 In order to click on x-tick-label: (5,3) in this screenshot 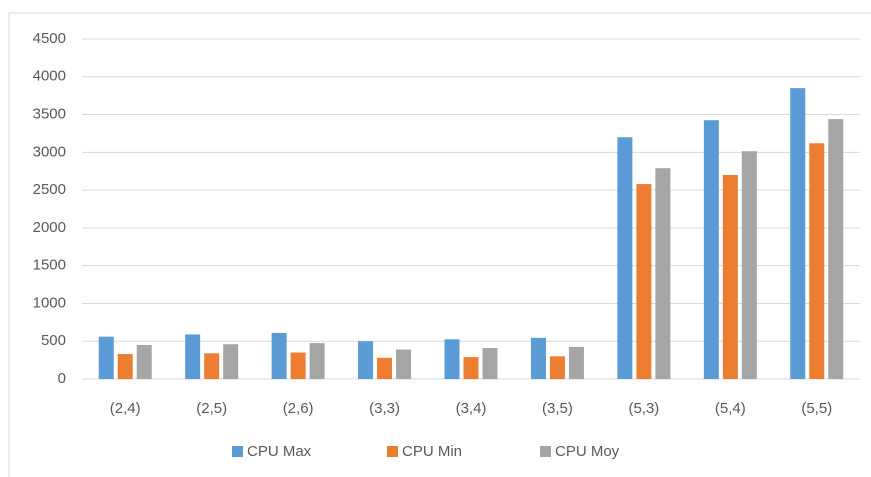, I will do `click(643, 408)`.